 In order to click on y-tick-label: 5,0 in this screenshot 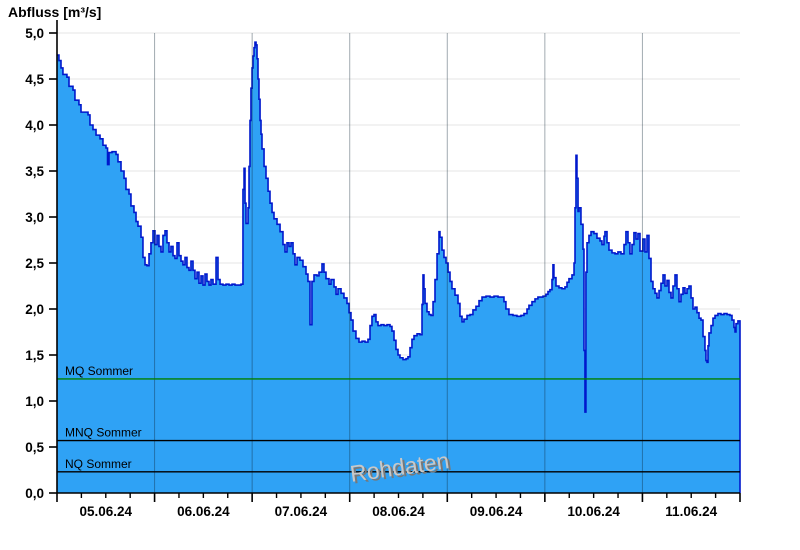, I will do `click(34, 33)`.